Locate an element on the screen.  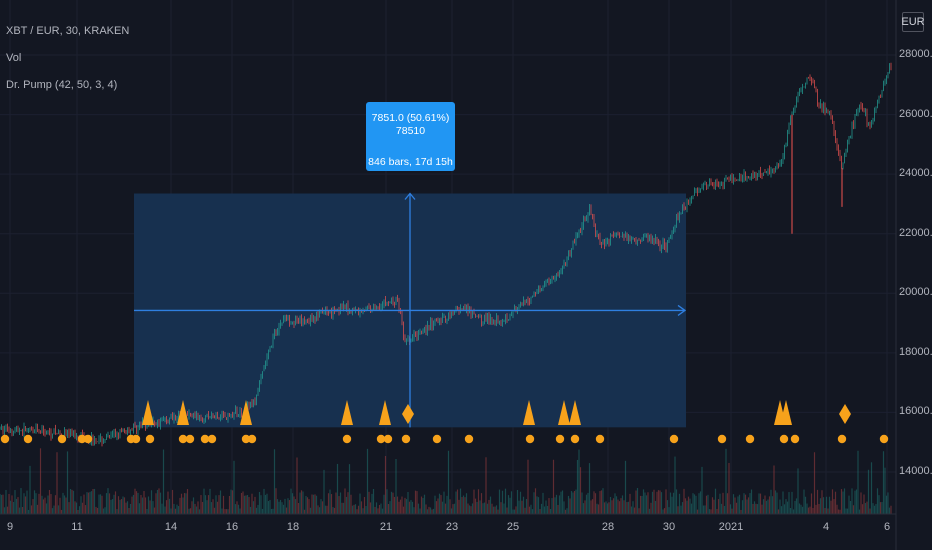
time-tick-label: 18 is located at coordinates (293, 527).